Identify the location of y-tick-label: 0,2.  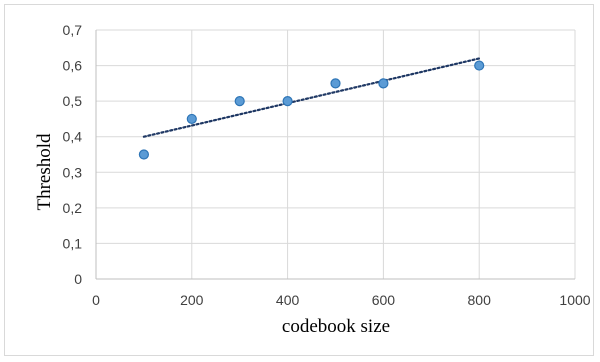
(73, 208).